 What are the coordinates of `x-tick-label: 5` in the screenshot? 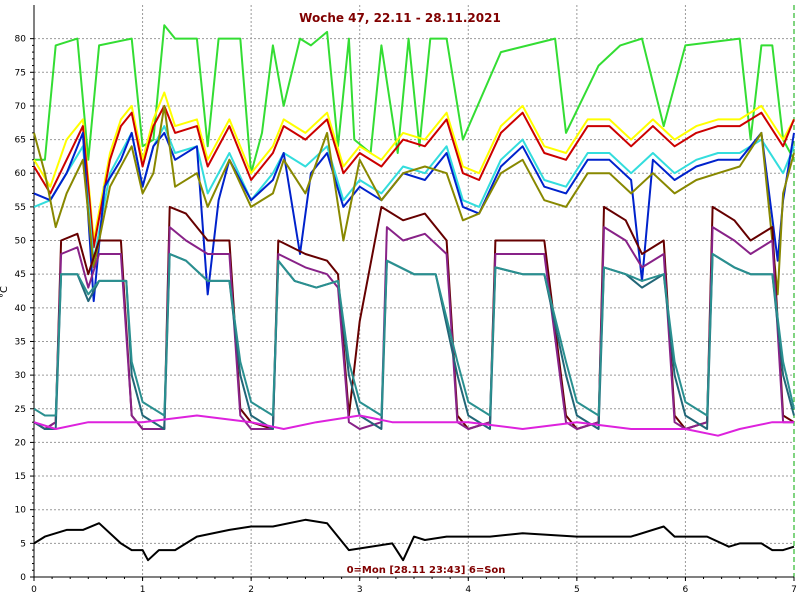 It's located at (577, 590).